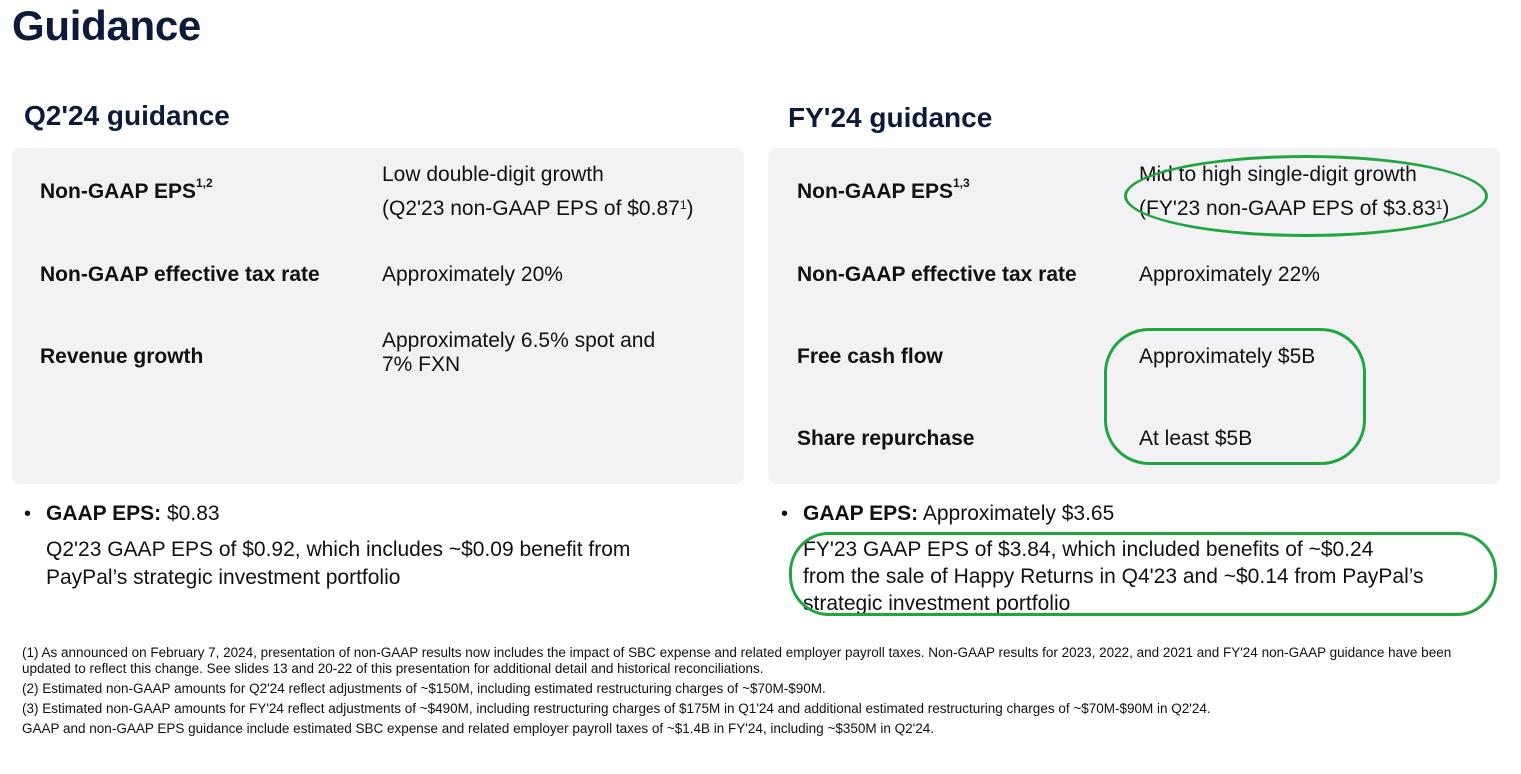 This screenshot has height=774, width=1521. What do you see at coordinates (519, 352) in the screenshot?
I see `q2-revenue-growth-value: Approximately 6.5% spot and 7% FXN` at bounding box center [519, 352].